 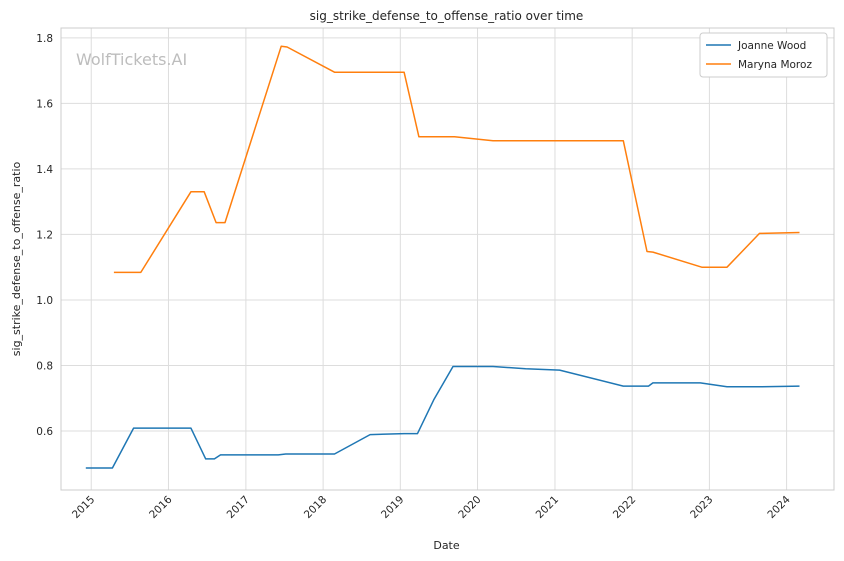 I want to click on x-tick-label: 2015, so click(x=83, y=507).